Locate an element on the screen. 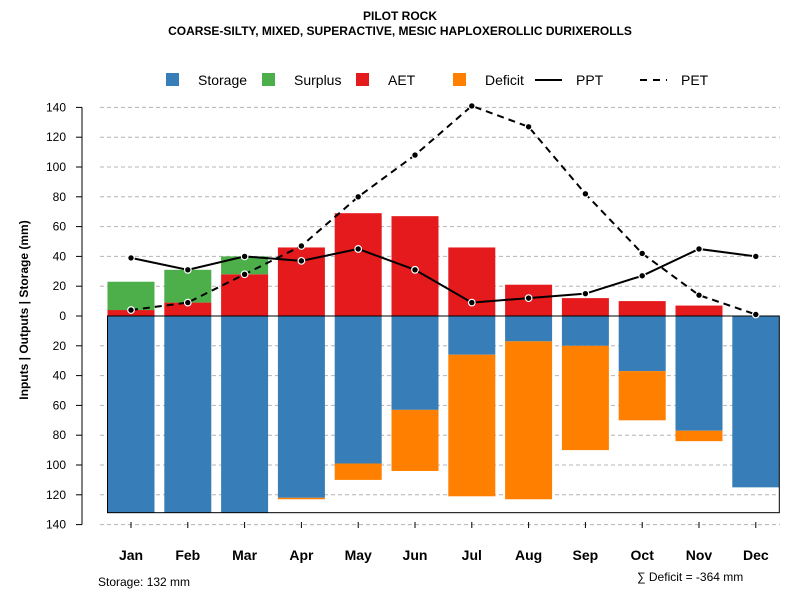  x-tick-label: Aug is located at coordinates (528, 555).